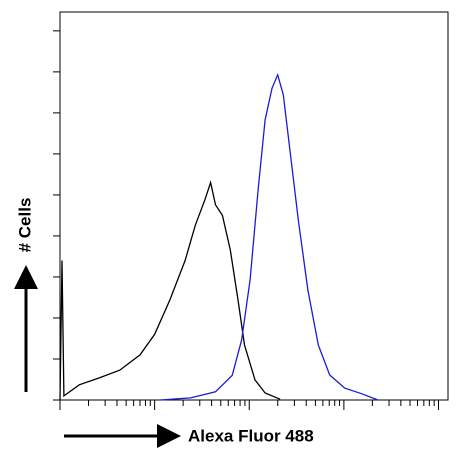 The image size is (459, 457). What do you see at coordinates (251, 435) in the screenshot?
I see `x-axis-label: Alexa Fluor 488` at bounding box center [251, 435].